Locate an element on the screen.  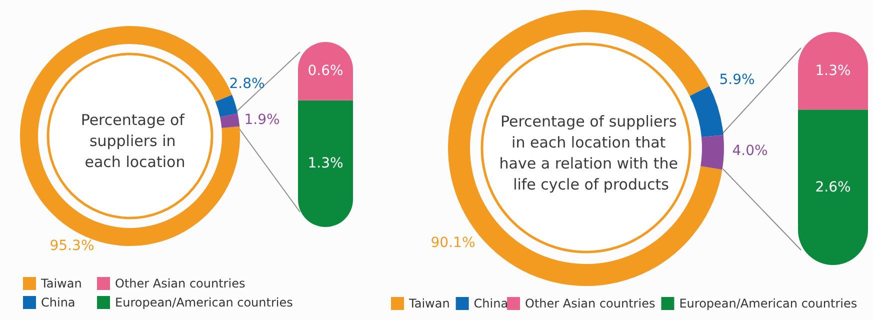
data-label: 4.0% is located at coordinates (750, 151).